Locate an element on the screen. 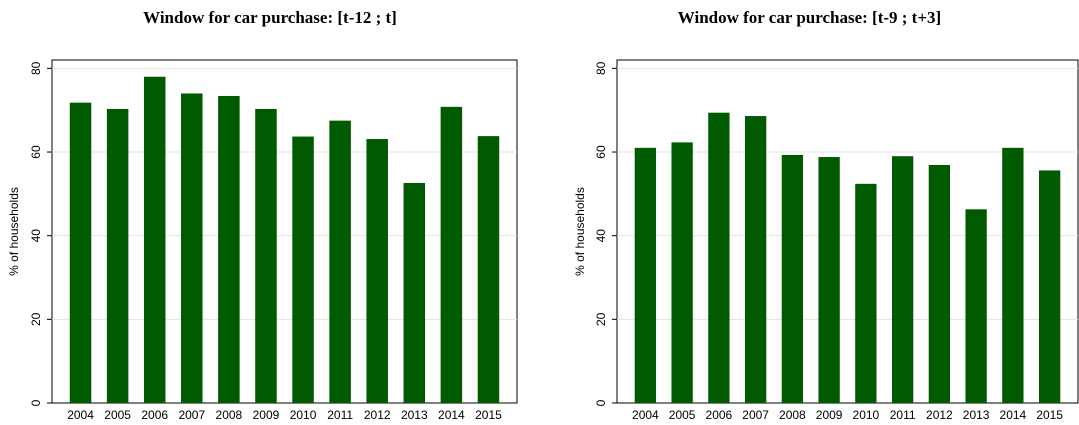 The image size is (1079, 425). chart-title: Window for car purchase: [t-9 ; t+3] is located at coordinates (809, 17).